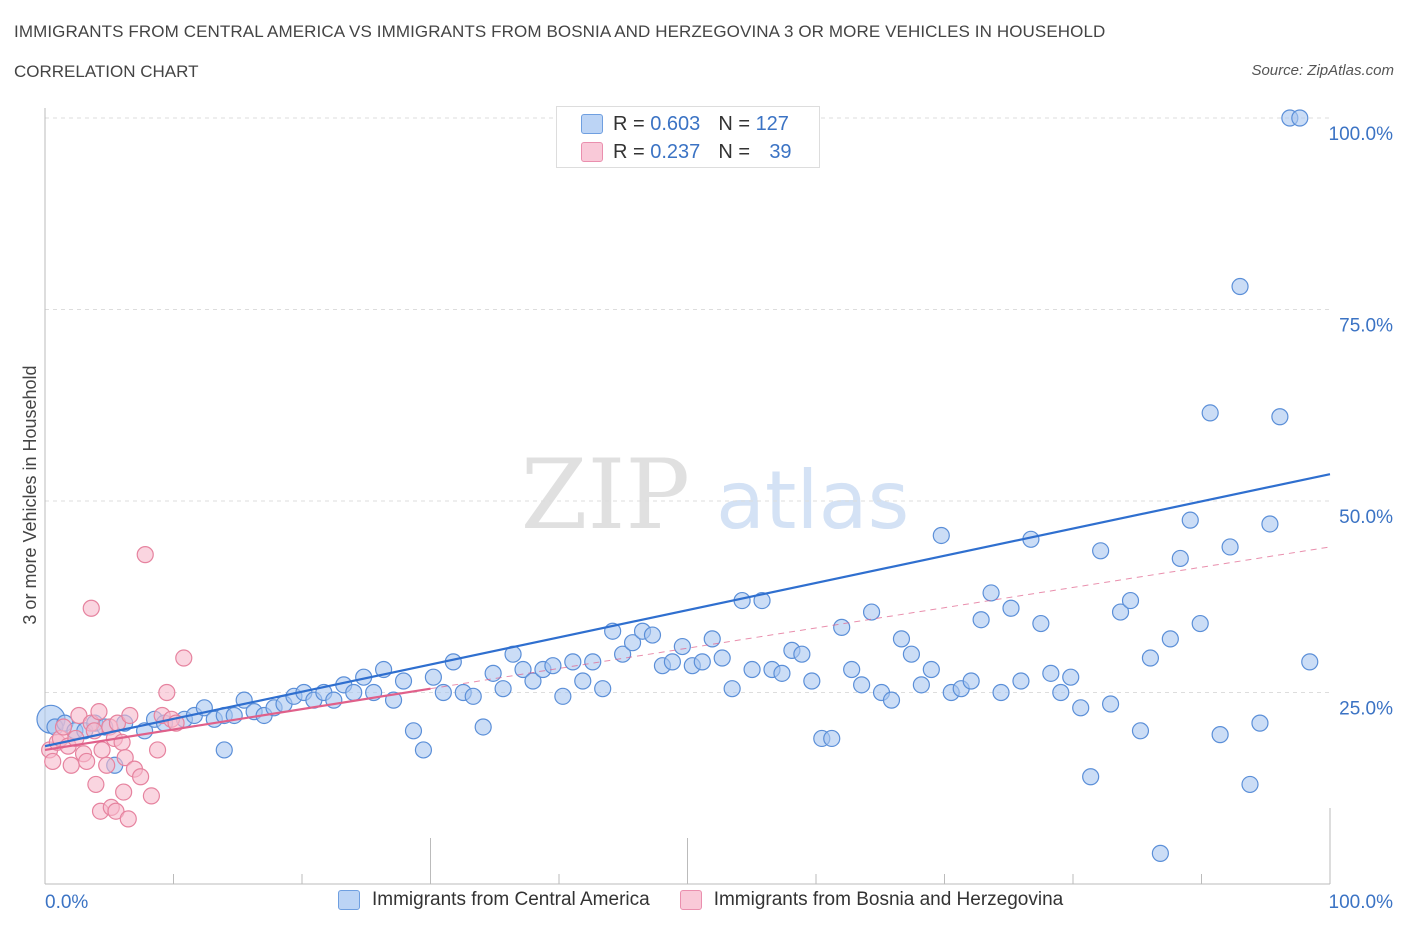 This screenshot has width=1406, height=930. Describe the element at coordinates (772, 123) in the screenshot. I see `legend-n-value: 127` at that location.